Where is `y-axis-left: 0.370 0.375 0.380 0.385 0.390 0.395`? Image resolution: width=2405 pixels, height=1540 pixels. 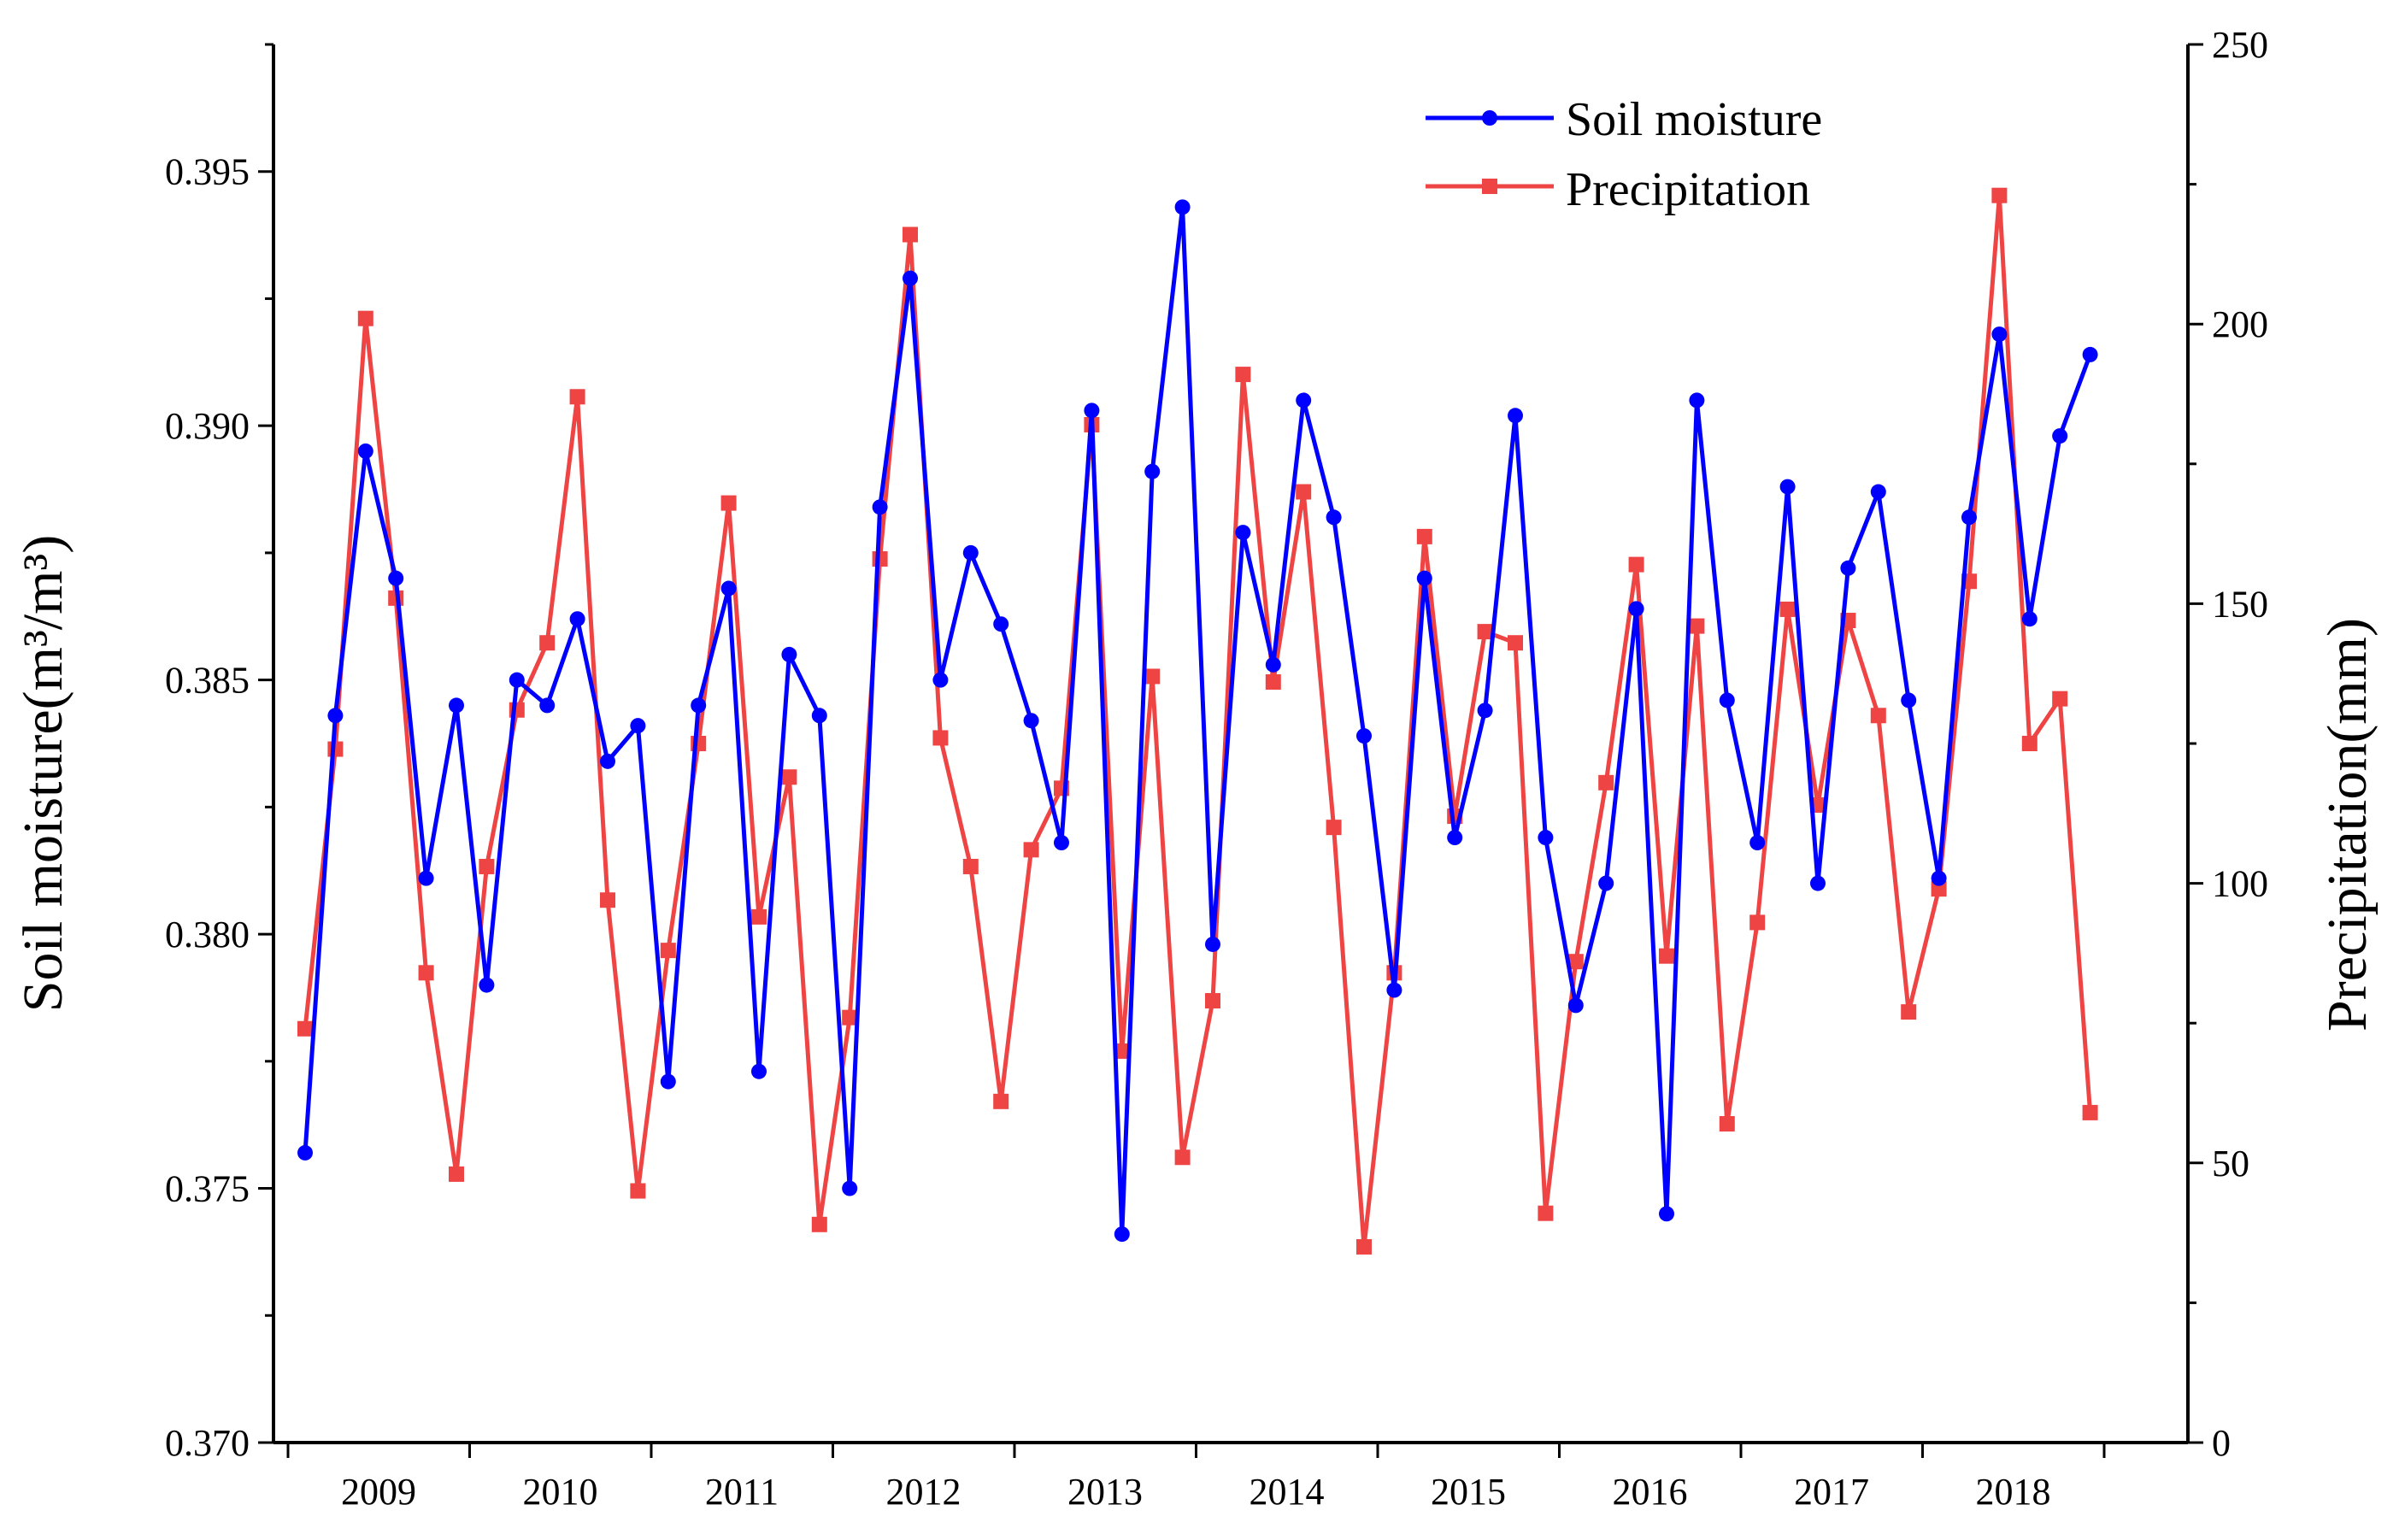
y-axis-left: 0.370 0.375 0.380 0.385 0.390 0.395 is located at coordinates (219, 753).